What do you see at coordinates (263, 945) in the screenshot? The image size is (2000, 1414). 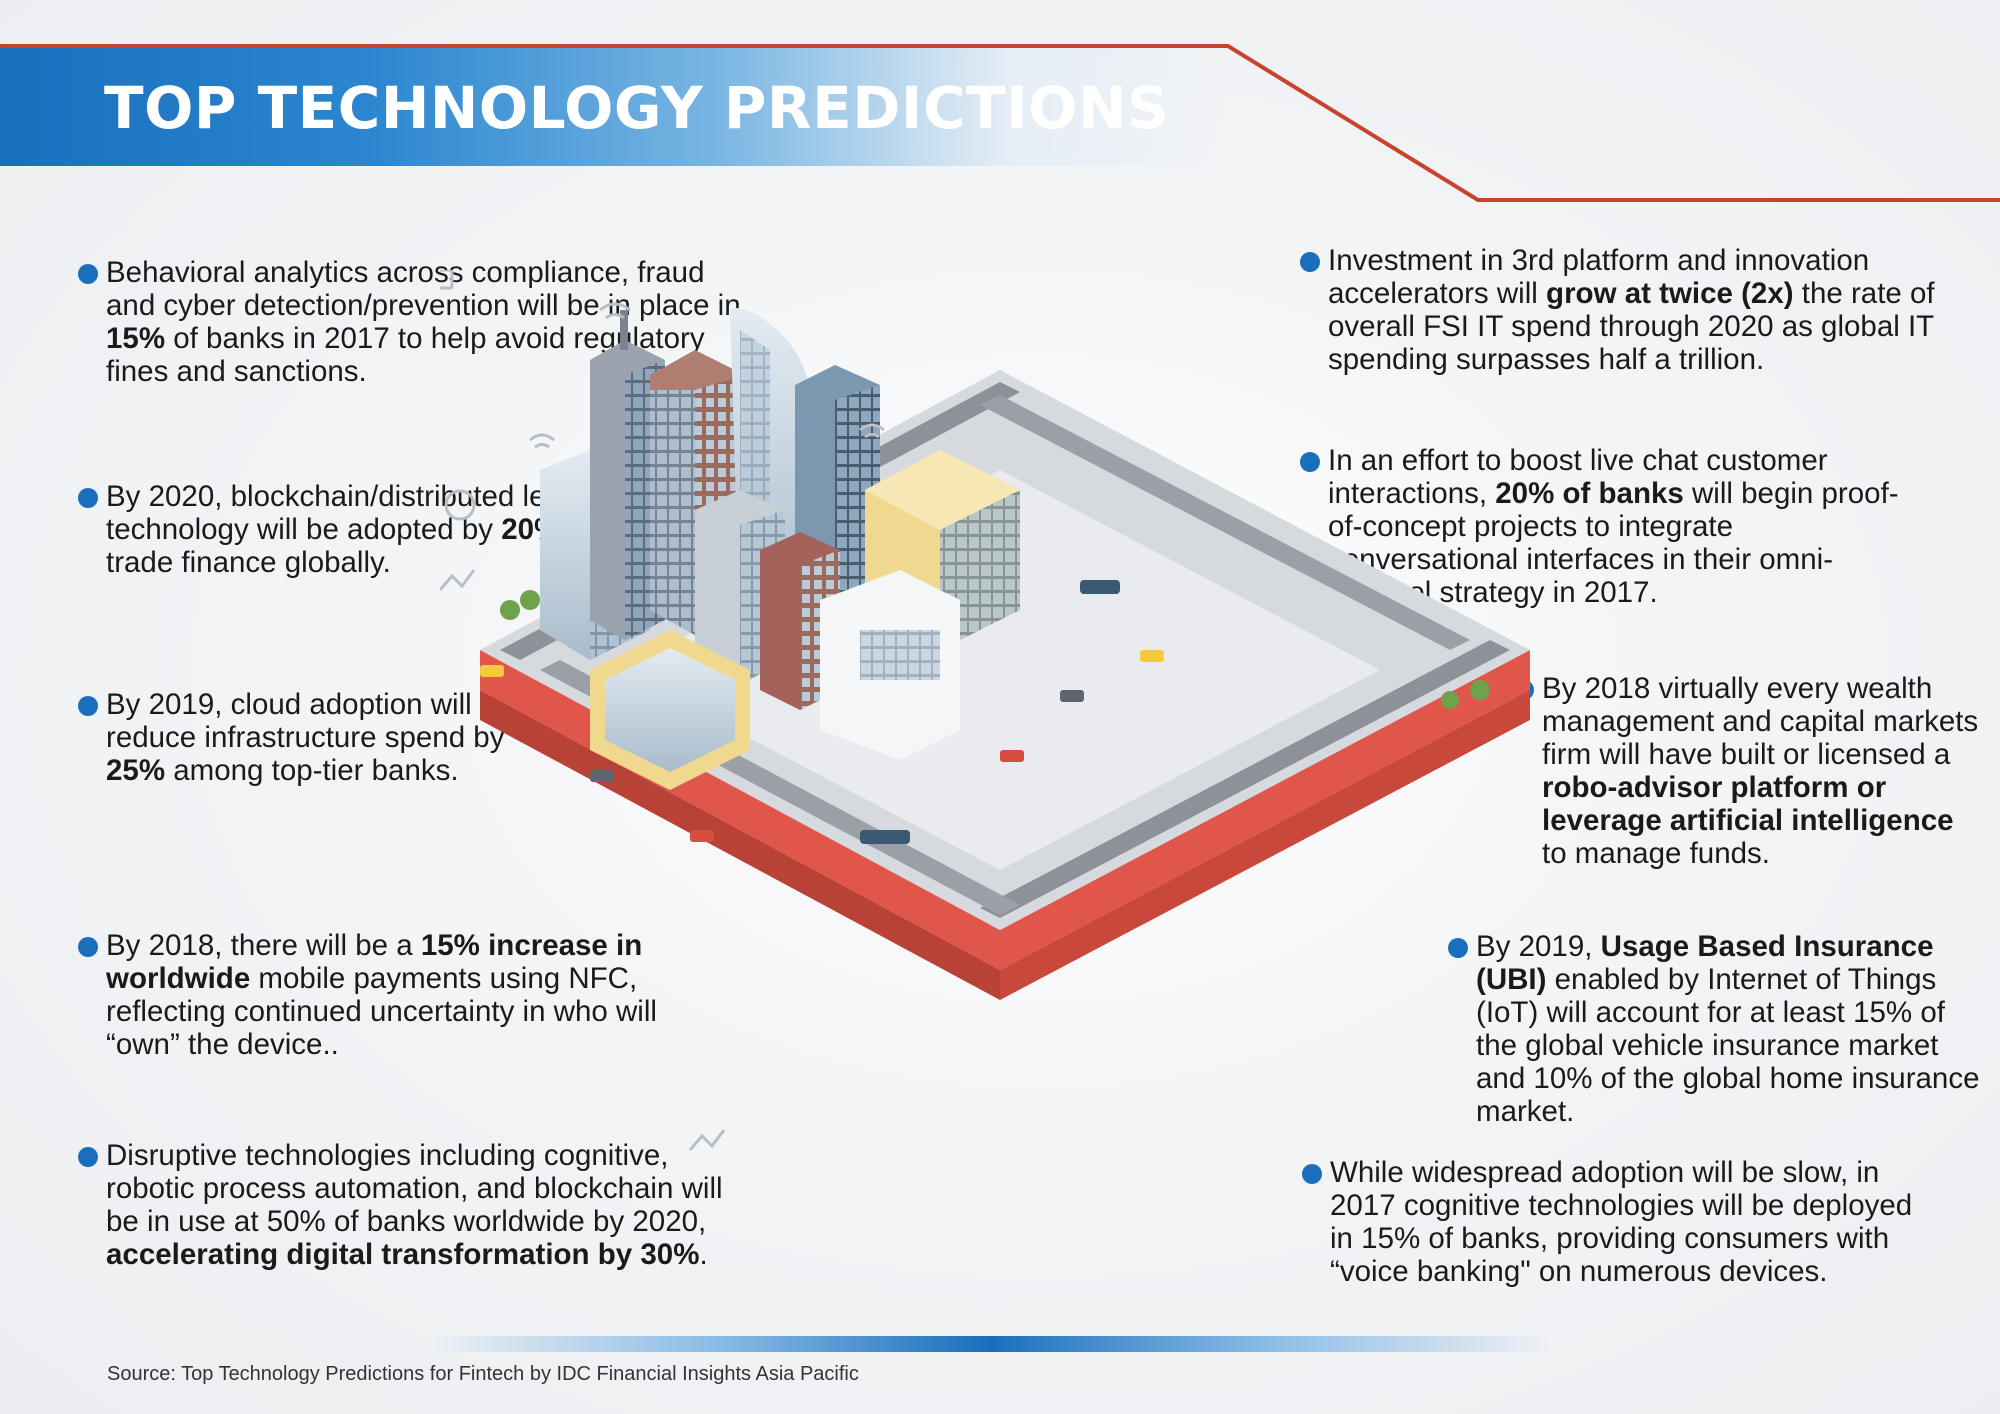 I see `prediction-text: By 2018, there will be a` at bounding box center [263, 945].